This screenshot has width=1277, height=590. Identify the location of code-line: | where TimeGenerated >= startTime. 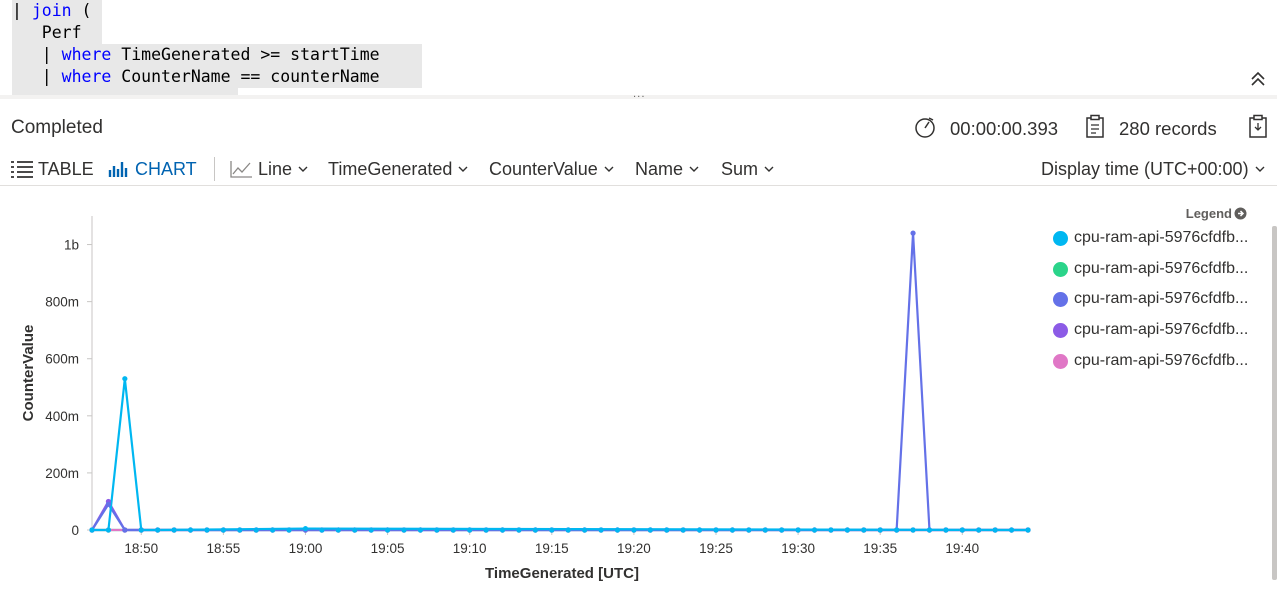
(217, 55).